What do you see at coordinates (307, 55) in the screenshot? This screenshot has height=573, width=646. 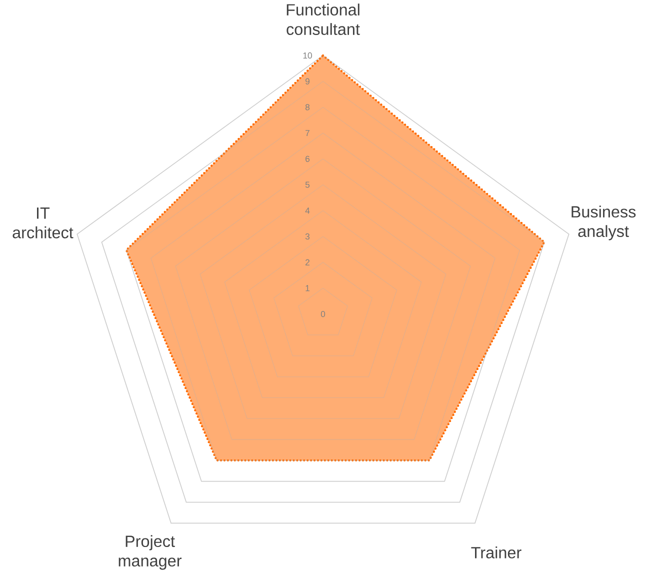 I see `y-tick-label: 10` at bounding box center [307, 55].